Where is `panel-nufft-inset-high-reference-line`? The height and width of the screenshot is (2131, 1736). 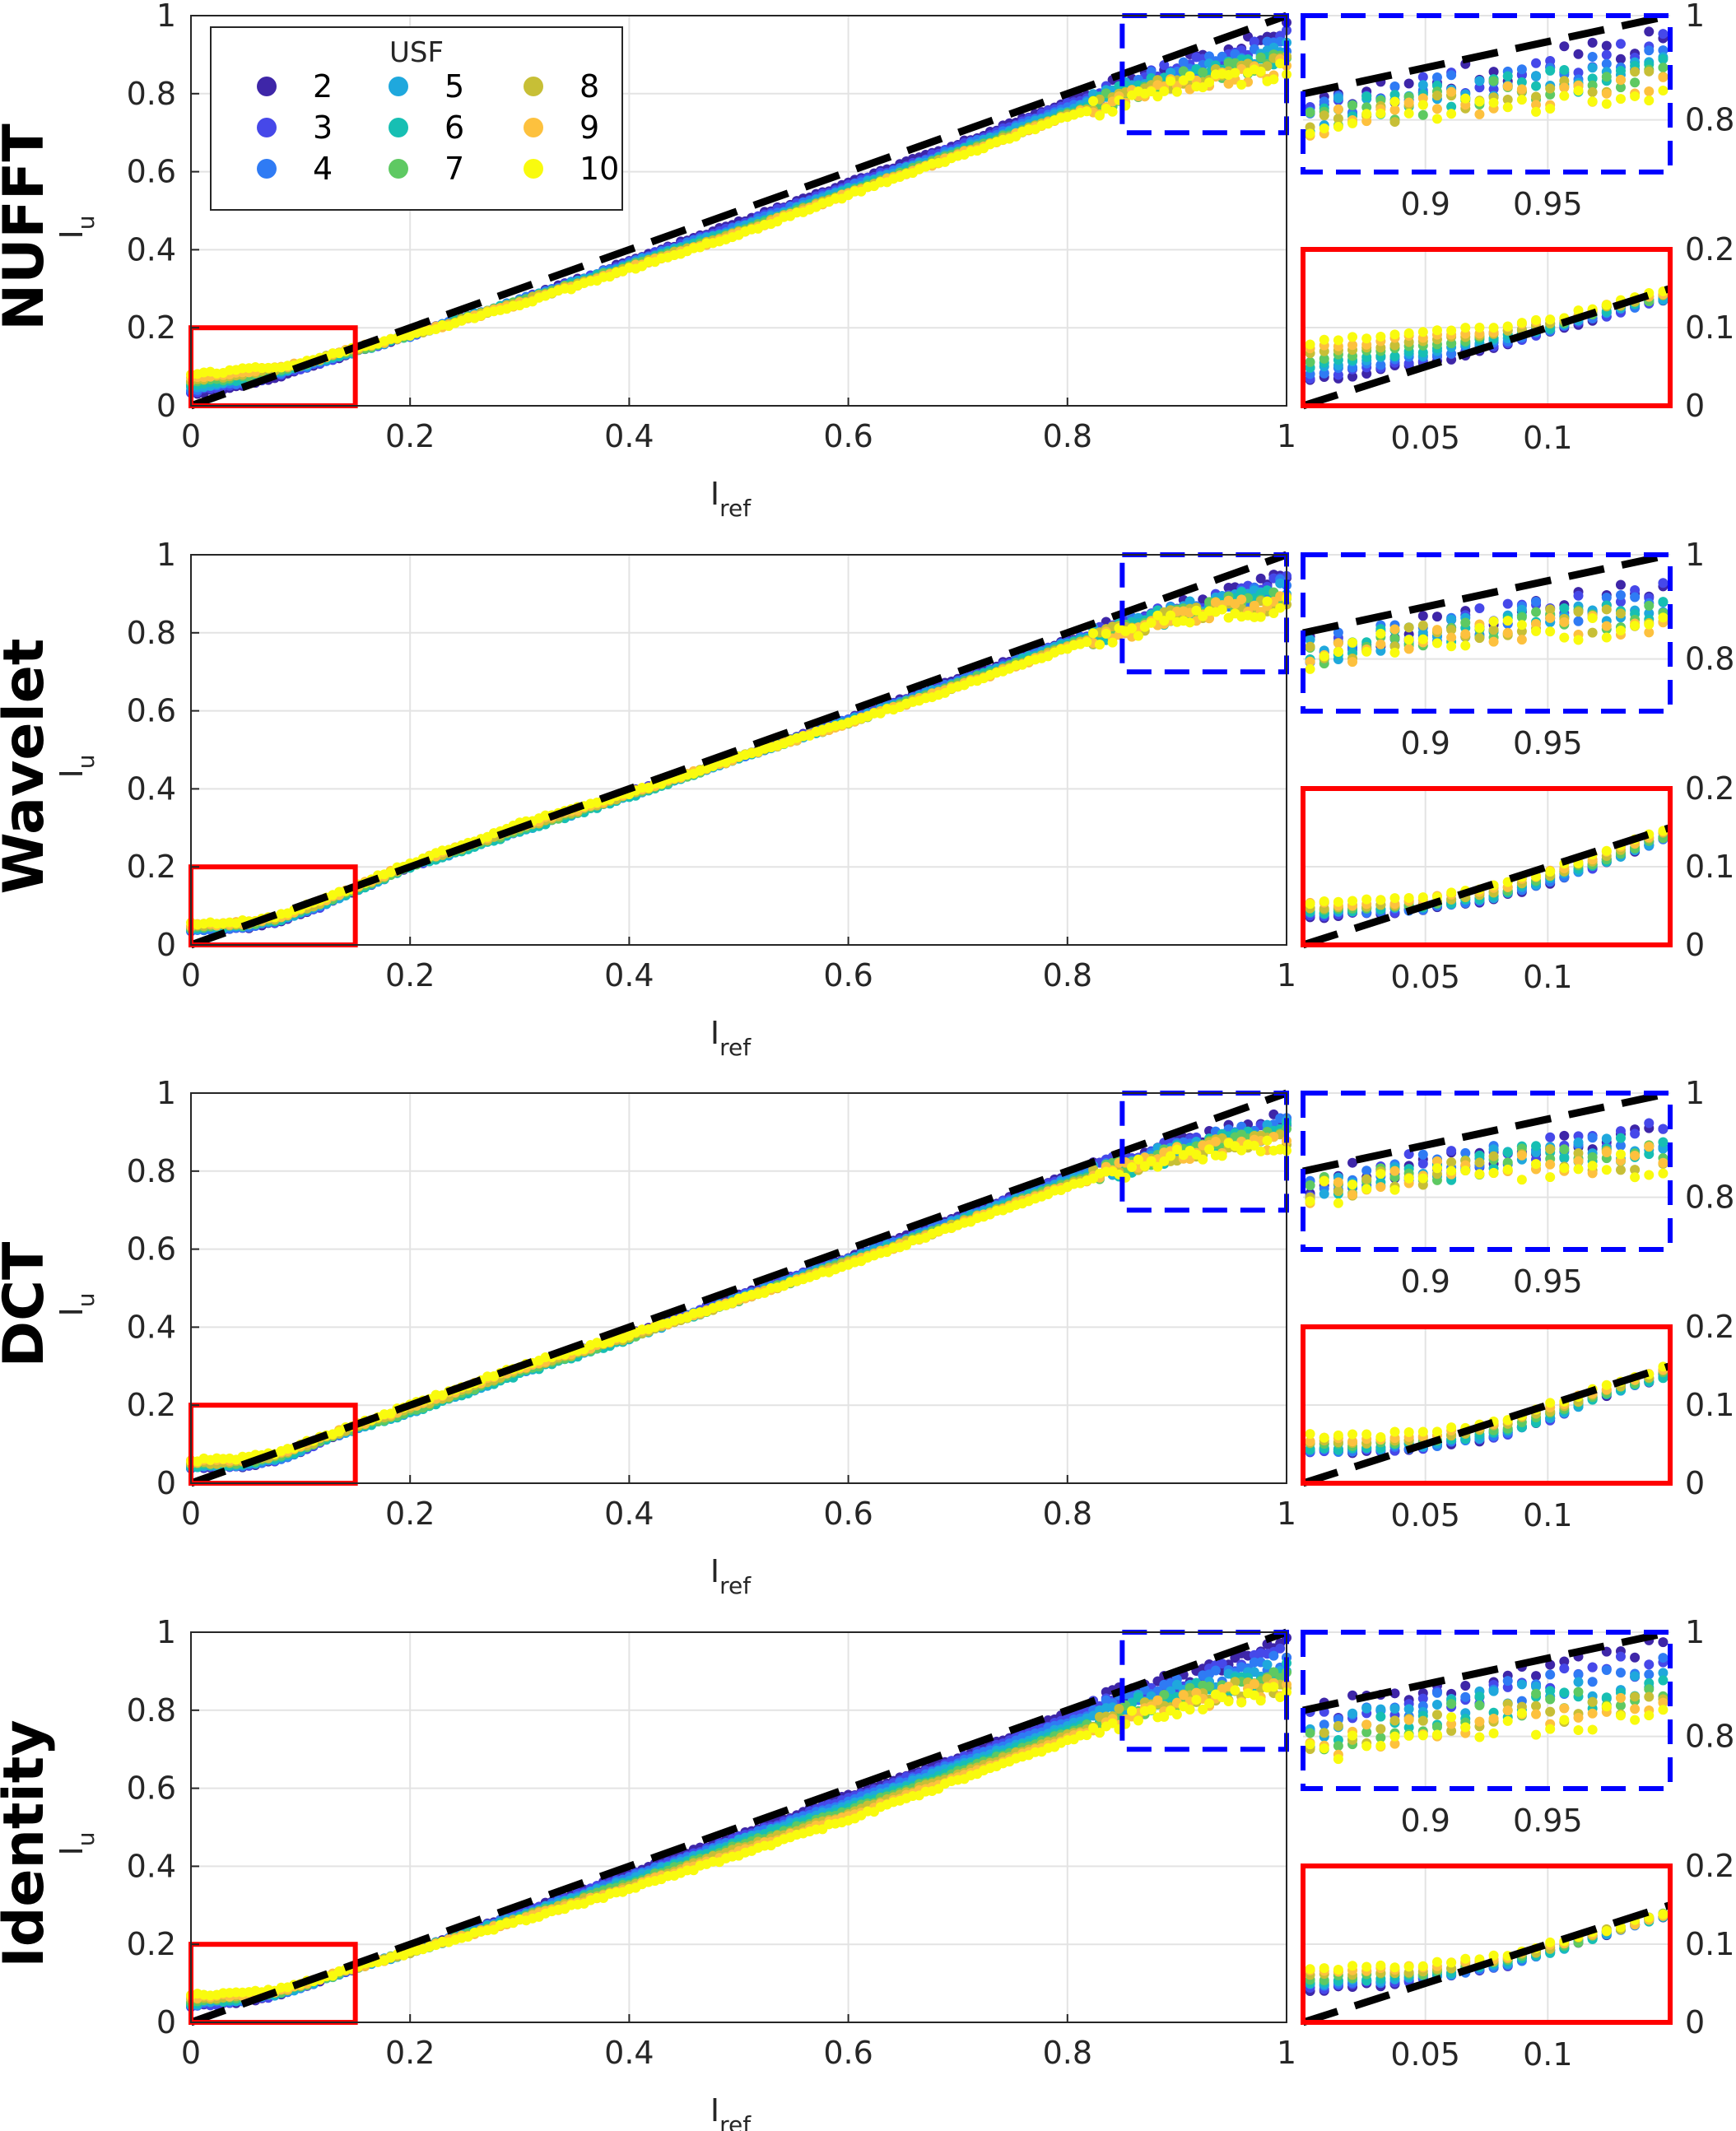 panel-nufft-inset-high-reference-line is located at coordinates (1486, 55).